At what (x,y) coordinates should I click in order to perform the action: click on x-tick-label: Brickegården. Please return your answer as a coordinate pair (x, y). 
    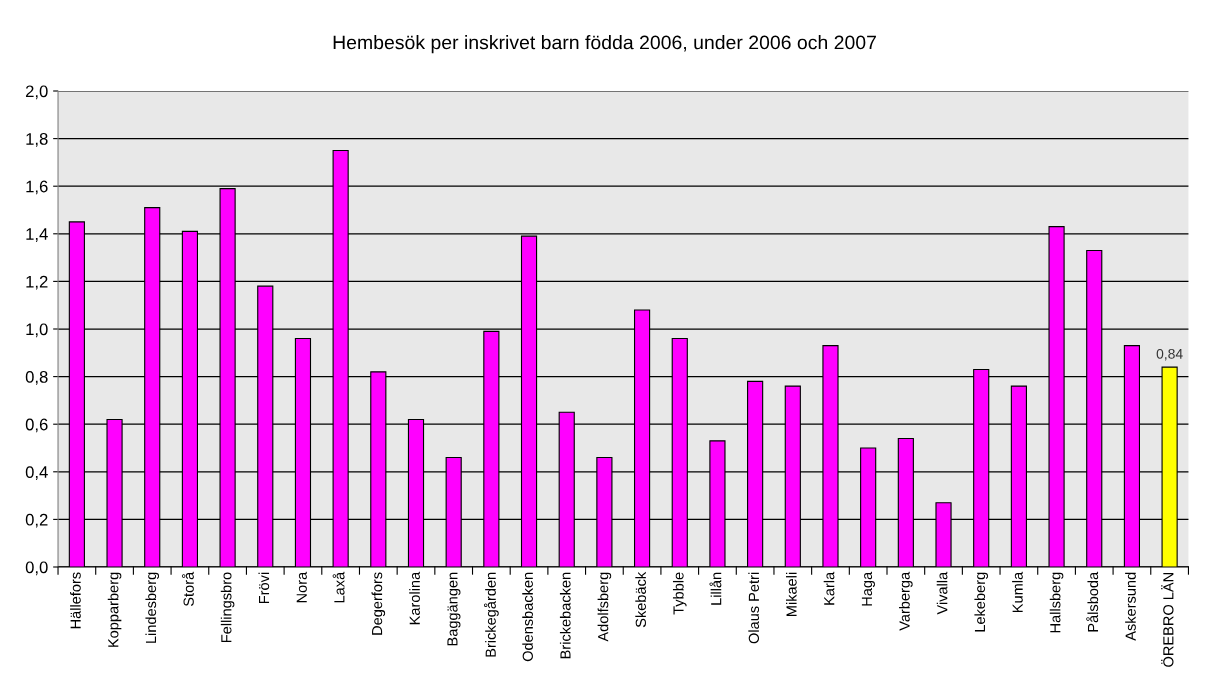
    Looking at the image, I should click on (491, 614).